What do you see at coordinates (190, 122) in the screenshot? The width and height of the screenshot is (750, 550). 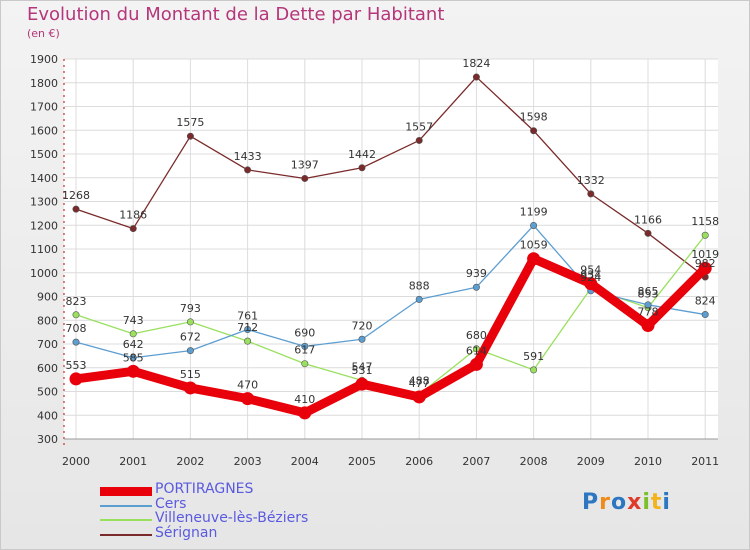 I see `data-label: 1575` at bounding box center [190, 122].